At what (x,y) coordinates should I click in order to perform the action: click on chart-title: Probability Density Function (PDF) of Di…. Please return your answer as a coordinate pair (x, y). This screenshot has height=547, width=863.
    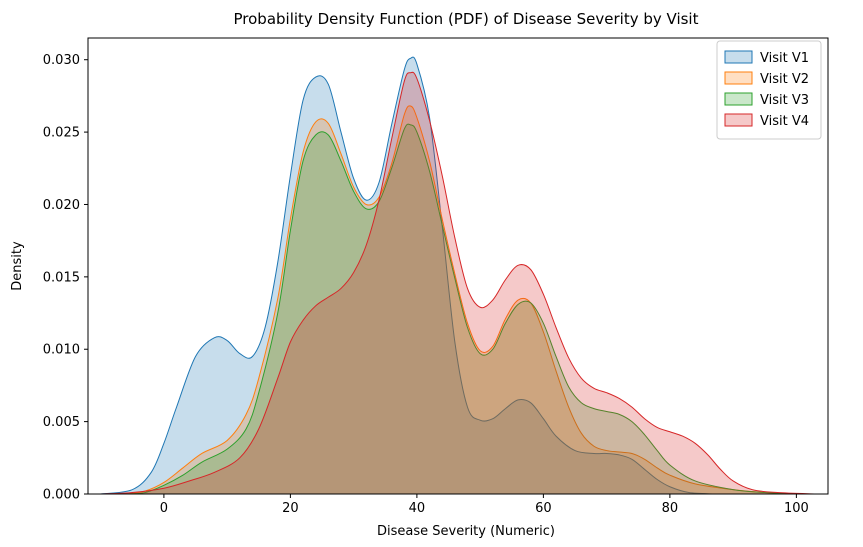
    Looking at the image, I should click on (466, 19).